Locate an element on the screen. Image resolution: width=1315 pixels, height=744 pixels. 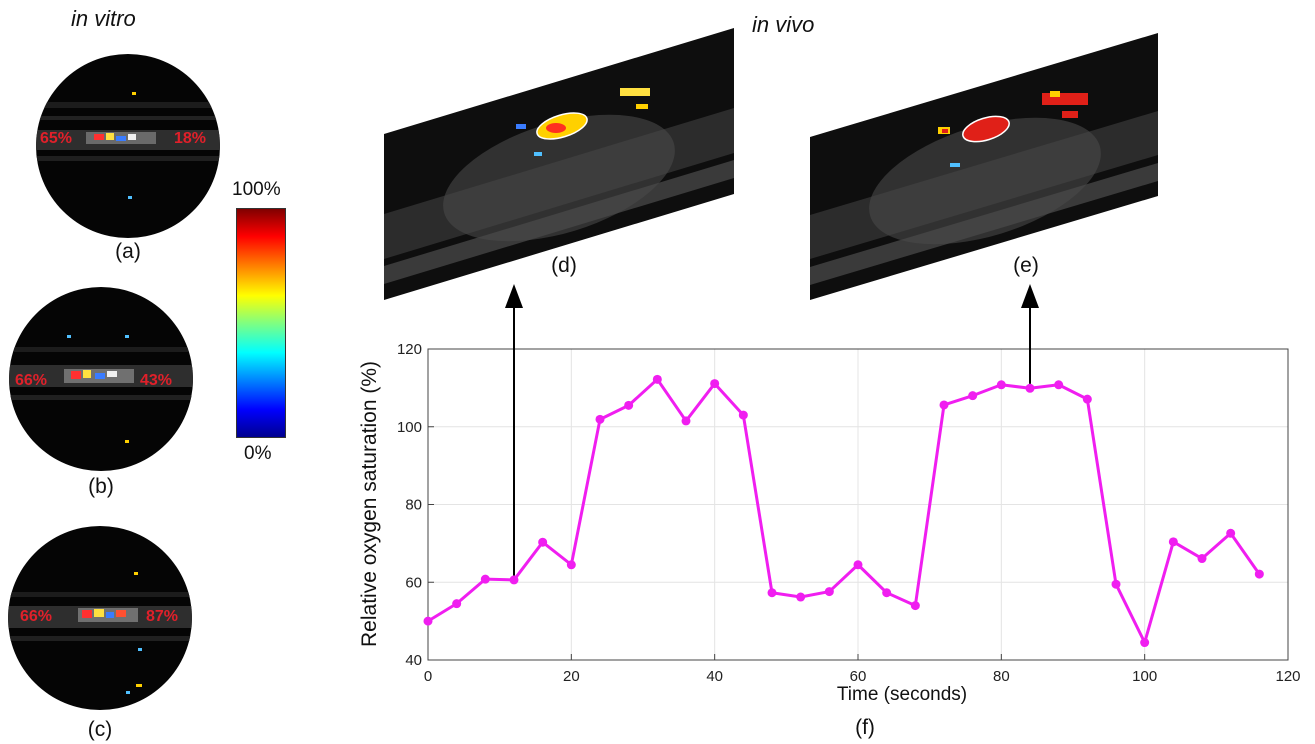
colorbar is located at coordinates (261, 323).